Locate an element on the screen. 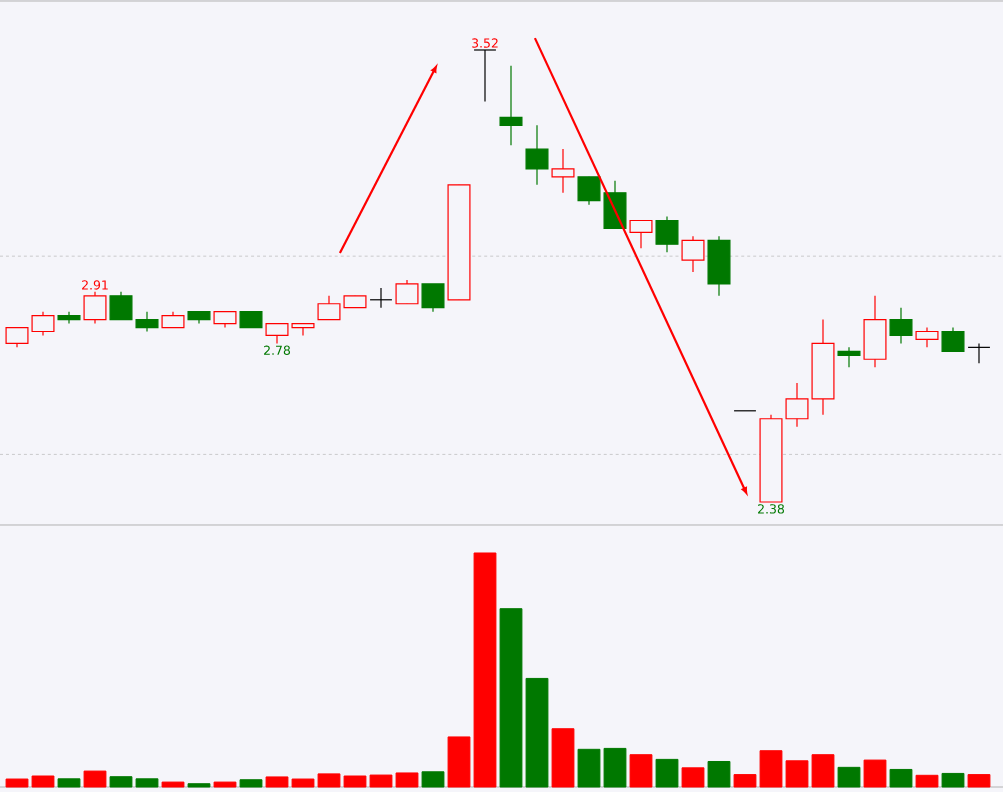 This screenshot has width=1003, height=792. annotation: 2.38 is located at coordinates (771, 509).